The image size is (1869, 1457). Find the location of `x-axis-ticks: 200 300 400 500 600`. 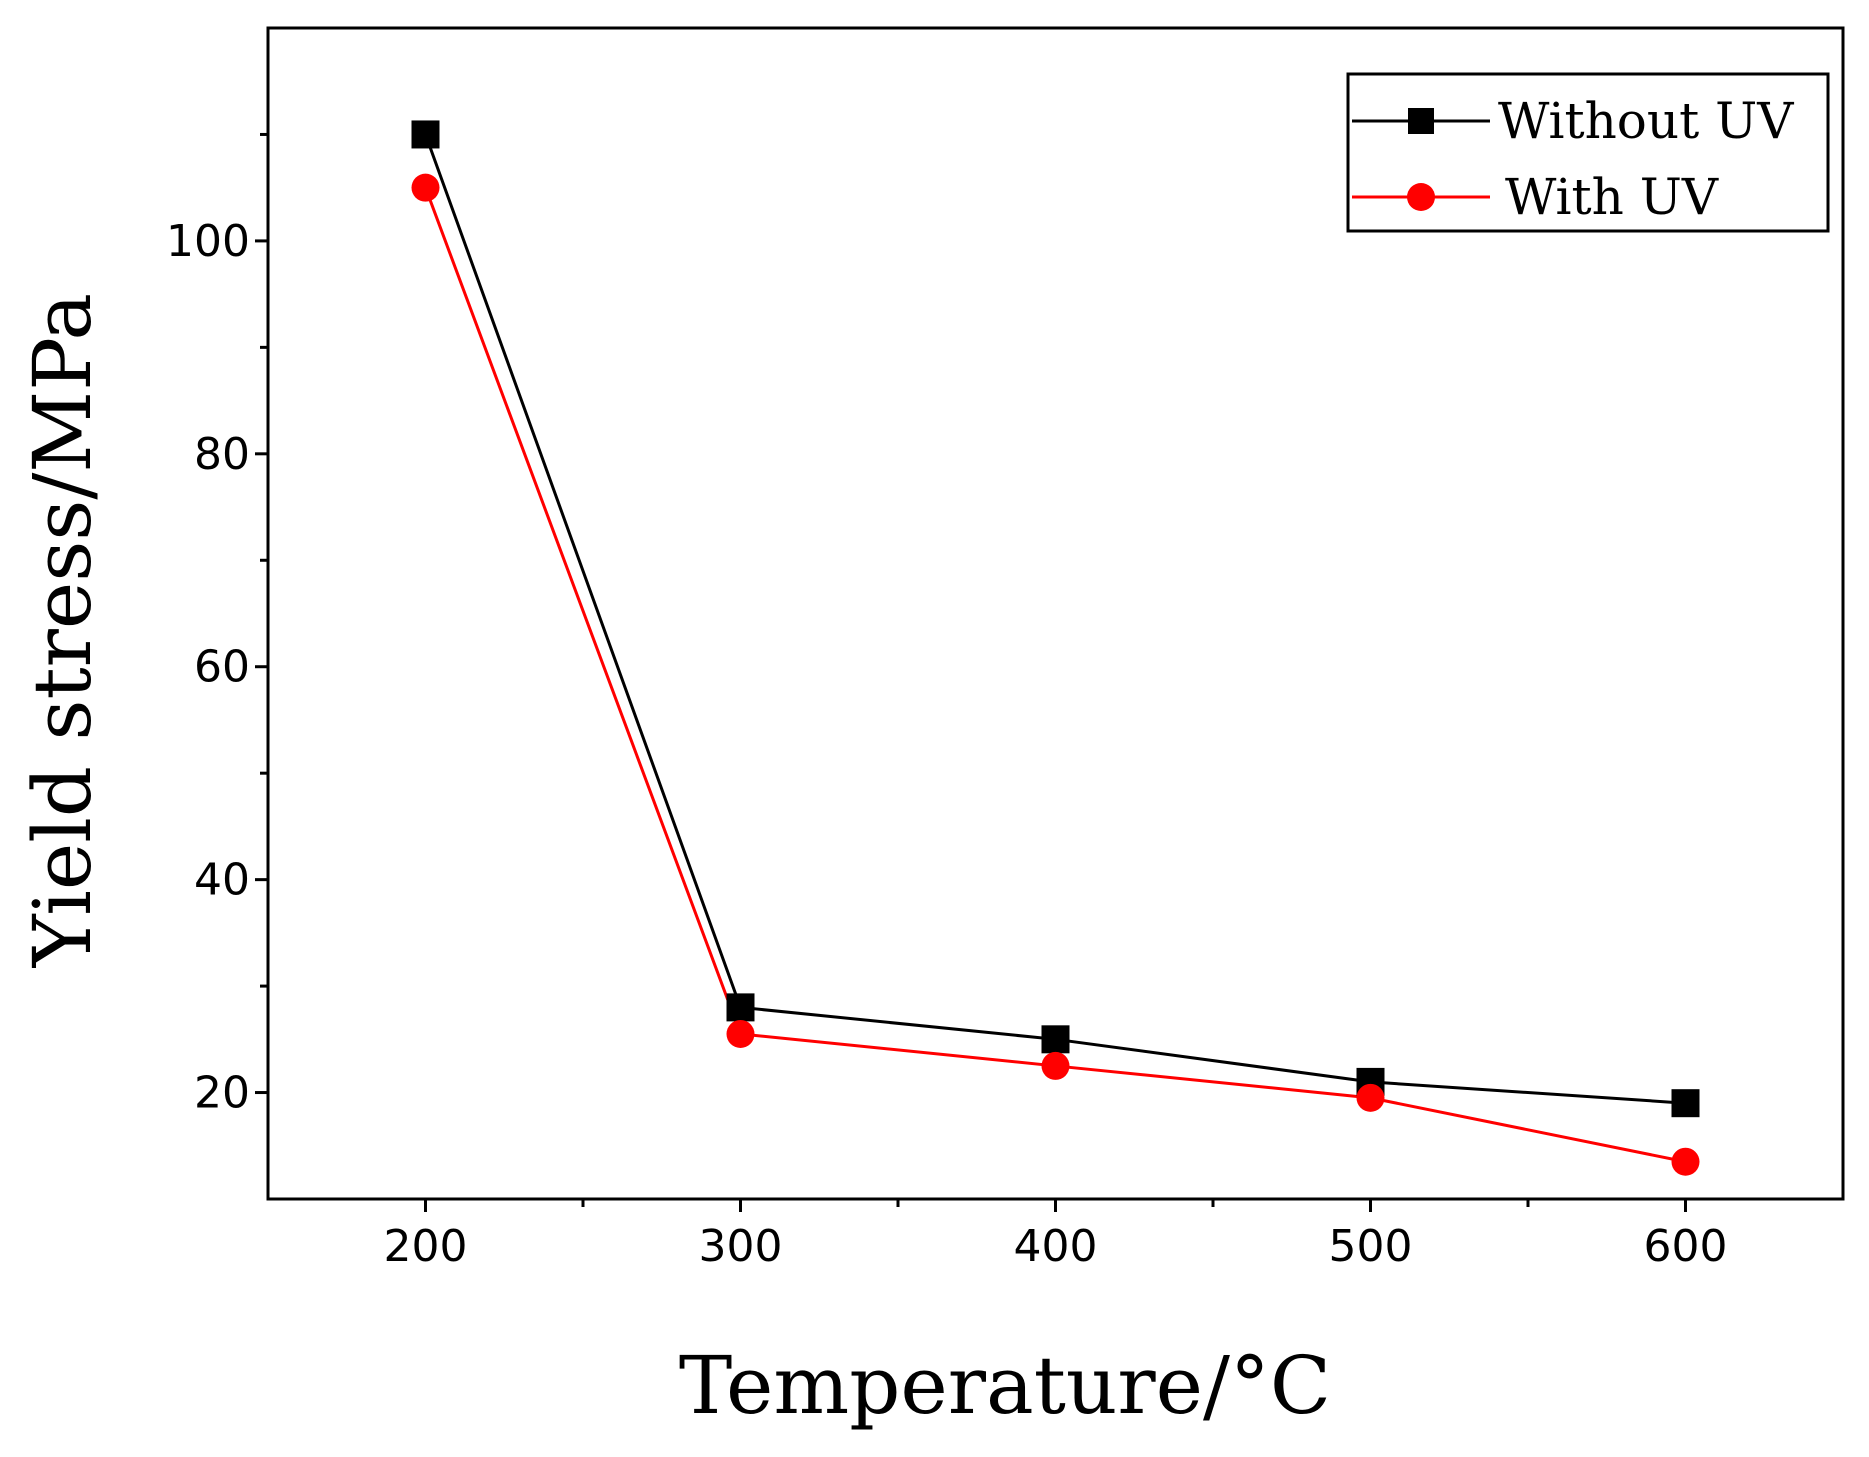

x-axis-ticks: 200 300 400 500 600 is located at coordinates (1056, 1235).